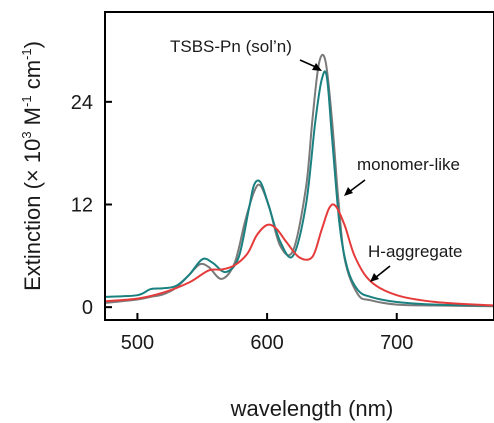 This screenshot has height=423, width=494. Describe the element at coordinates (32, 44) in the screenshot. I see `y-axis-title-post: )` at that location.